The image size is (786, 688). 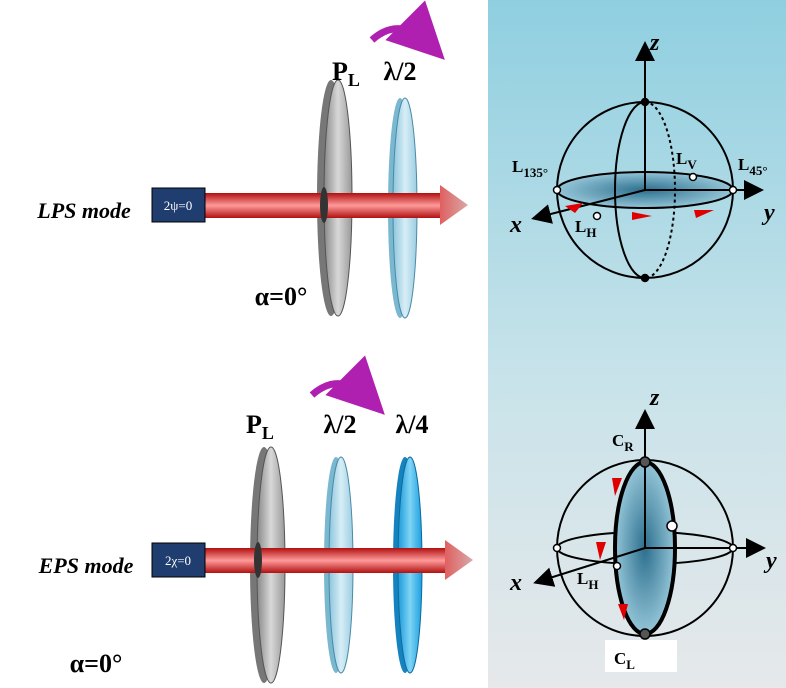 I want to click on label-sub: 45°, so click(x=758, y=170).